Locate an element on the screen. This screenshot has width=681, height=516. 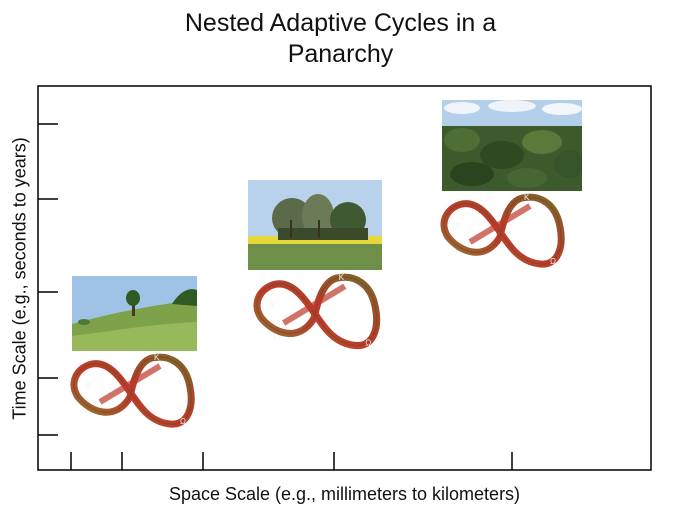
title-line-2: Panarchy is located at coordinates (340, 54).